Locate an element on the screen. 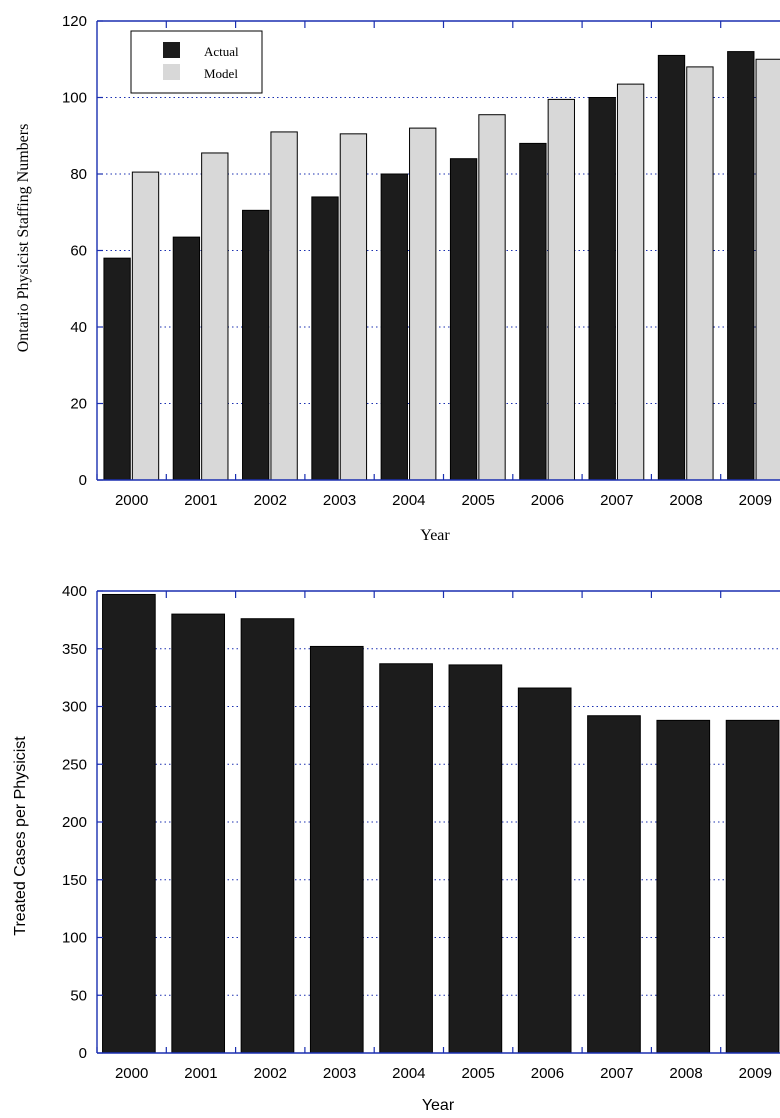 This screenshot has height=1118, width=780. y-tick-labels: 0 20 40 60 80 100 120 is located at coordinates (74, 251).